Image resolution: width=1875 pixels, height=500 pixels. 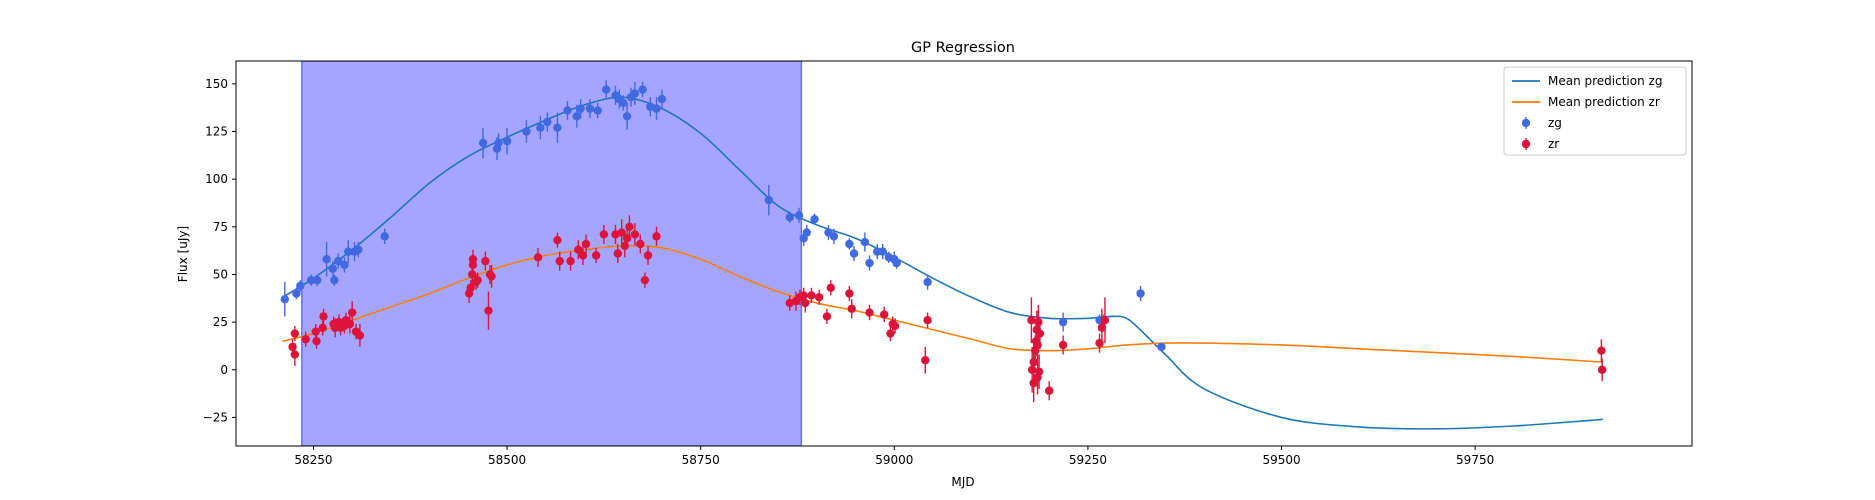 I want to click on x-tick-label-0: 58250, so click(x=313, y=460).